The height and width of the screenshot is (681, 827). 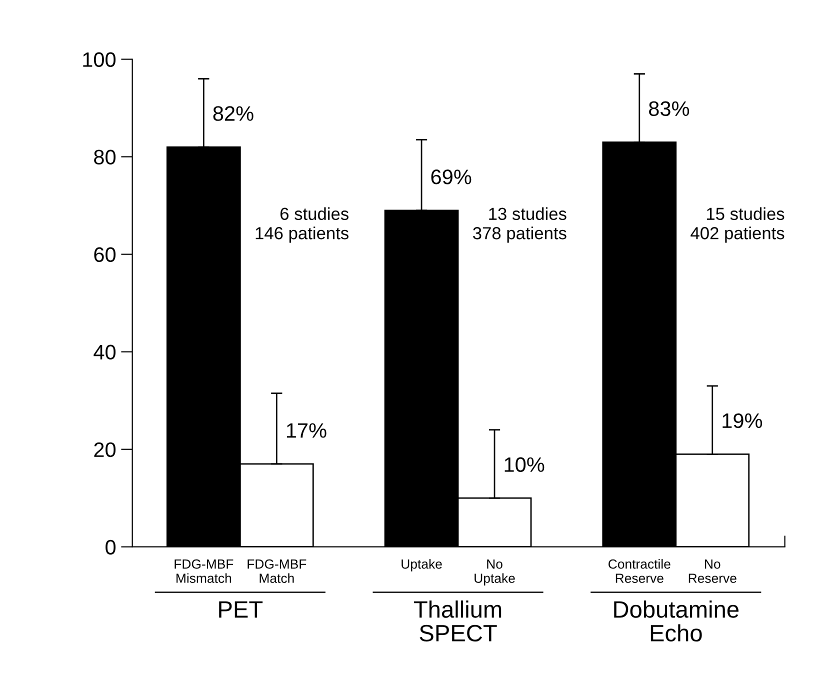 I want to click on text: FDG-MBF Match, so click(x=277, y=571).